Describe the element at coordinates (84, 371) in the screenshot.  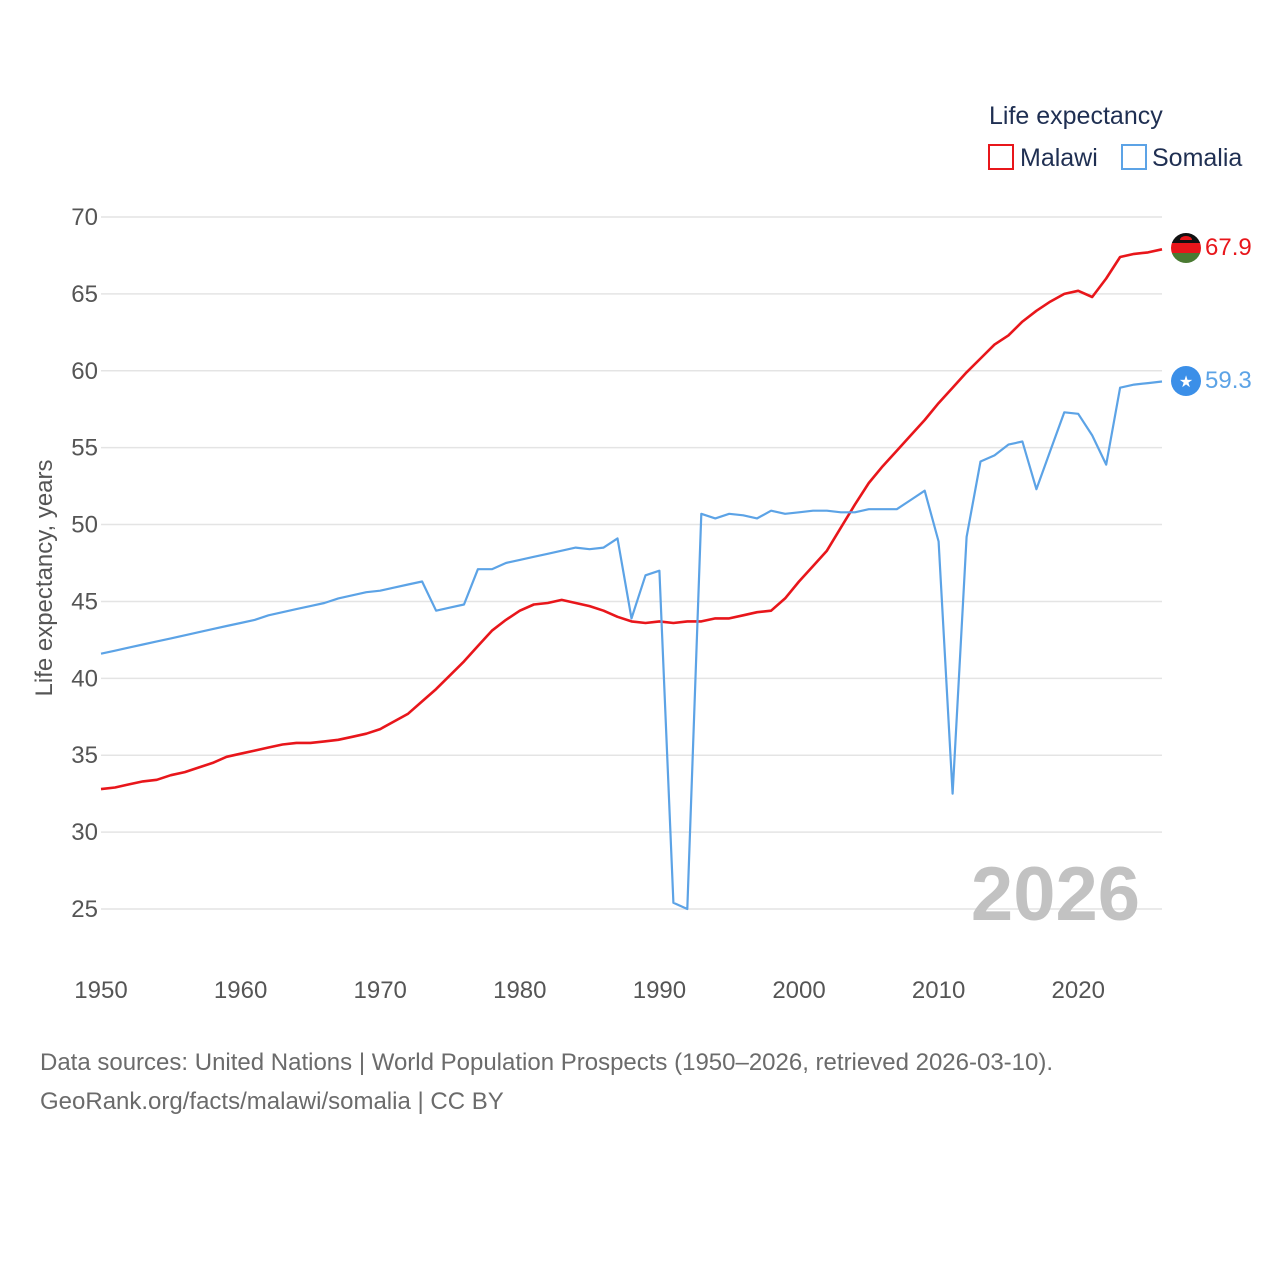
I see `y-tick-label: 60` at that location.